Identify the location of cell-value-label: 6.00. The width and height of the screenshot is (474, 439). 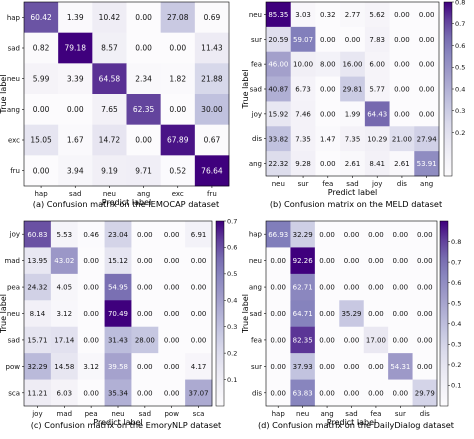
(377, 65).